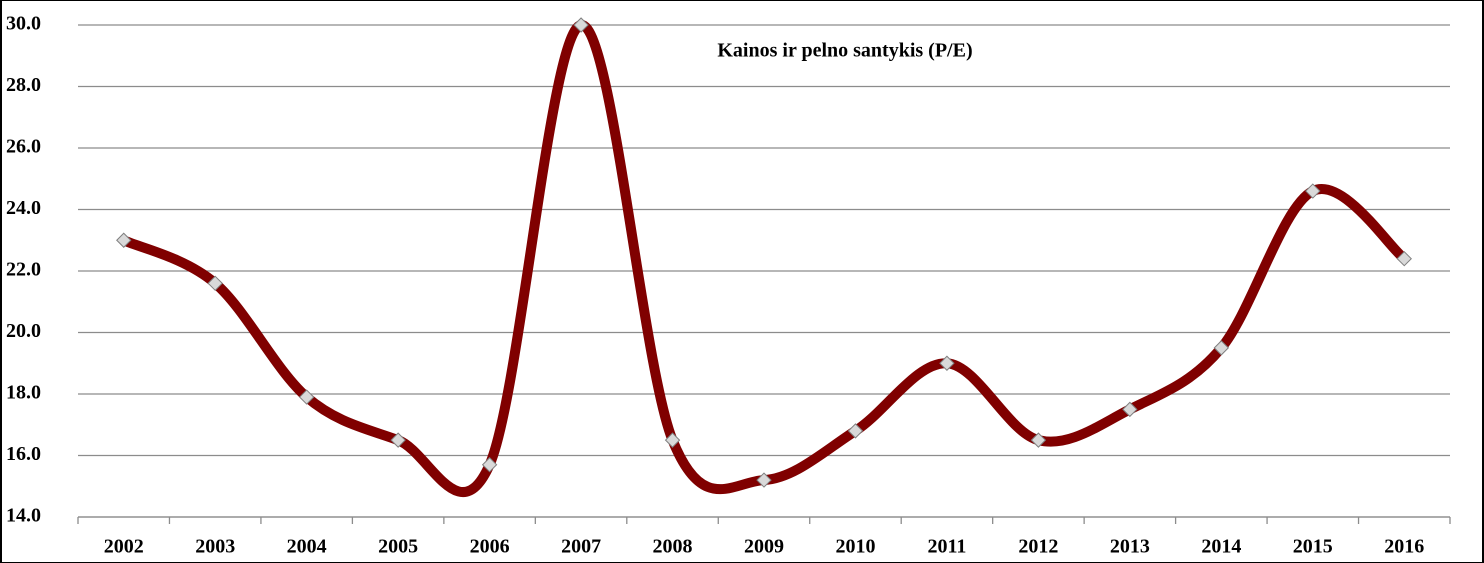 The height and width of the screenshot is (563, 1484). Describe the element at coordinates (1313, 547) in the screenshot. I see `x-tick-label: 2015` at that location.